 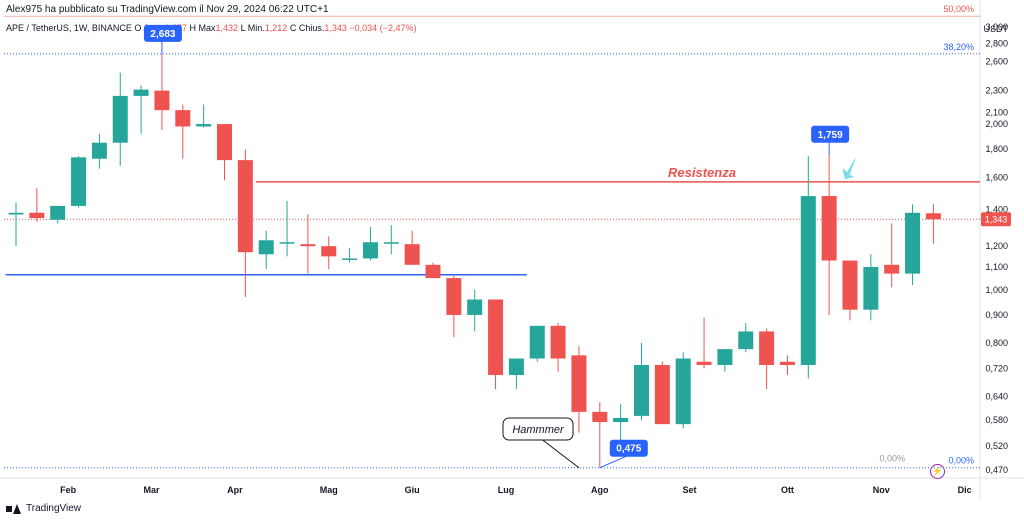 I want to click on high-text: Max, so click(x=207, y=28).